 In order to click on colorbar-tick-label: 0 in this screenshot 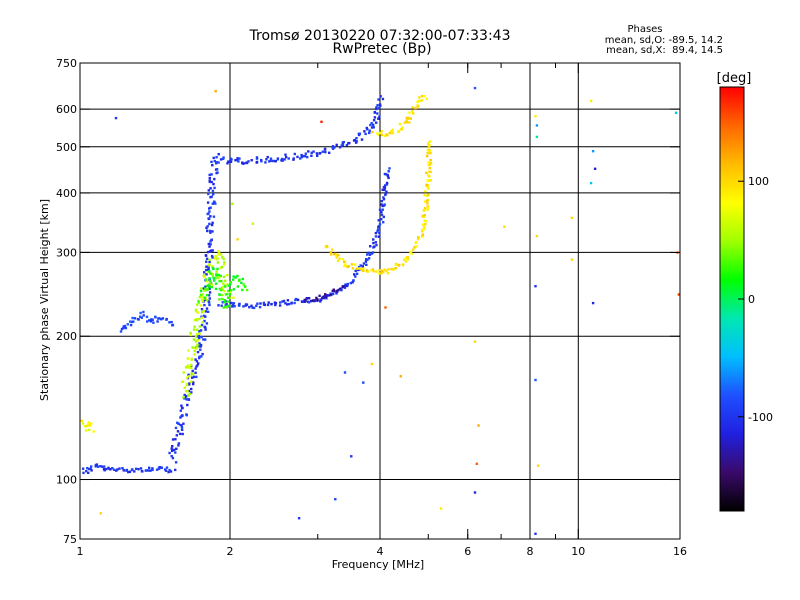, I will do `click(751, 299)`.